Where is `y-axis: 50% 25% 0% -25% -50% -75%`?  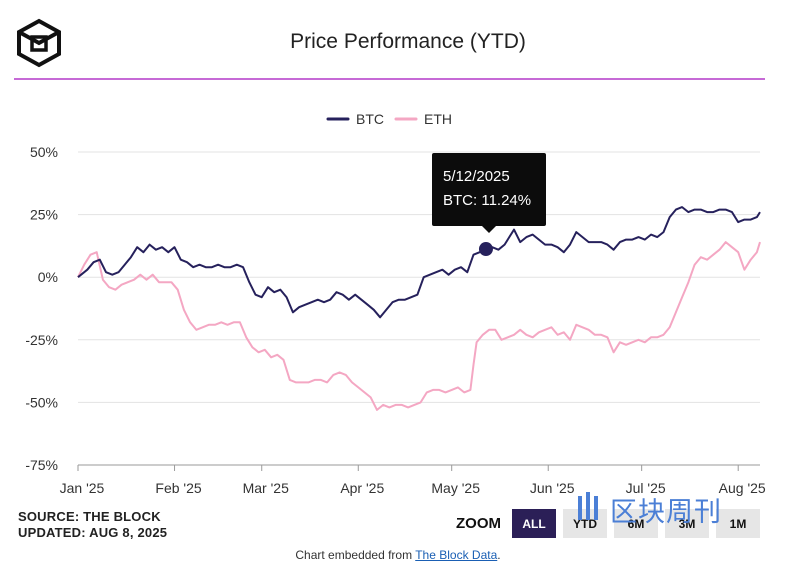
y-axis: 50% 25% 0% -25% -50% -75% is located at coordinates (41, 308).